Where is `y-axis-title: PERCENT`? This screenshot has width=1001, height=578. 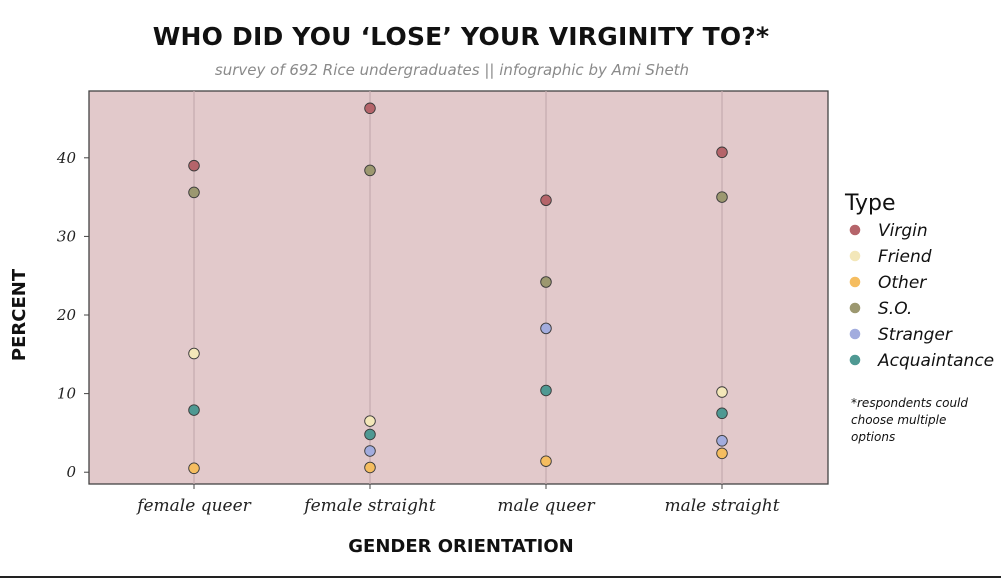
y-axis-title: PERCENT is located at coordinates (19, 314).